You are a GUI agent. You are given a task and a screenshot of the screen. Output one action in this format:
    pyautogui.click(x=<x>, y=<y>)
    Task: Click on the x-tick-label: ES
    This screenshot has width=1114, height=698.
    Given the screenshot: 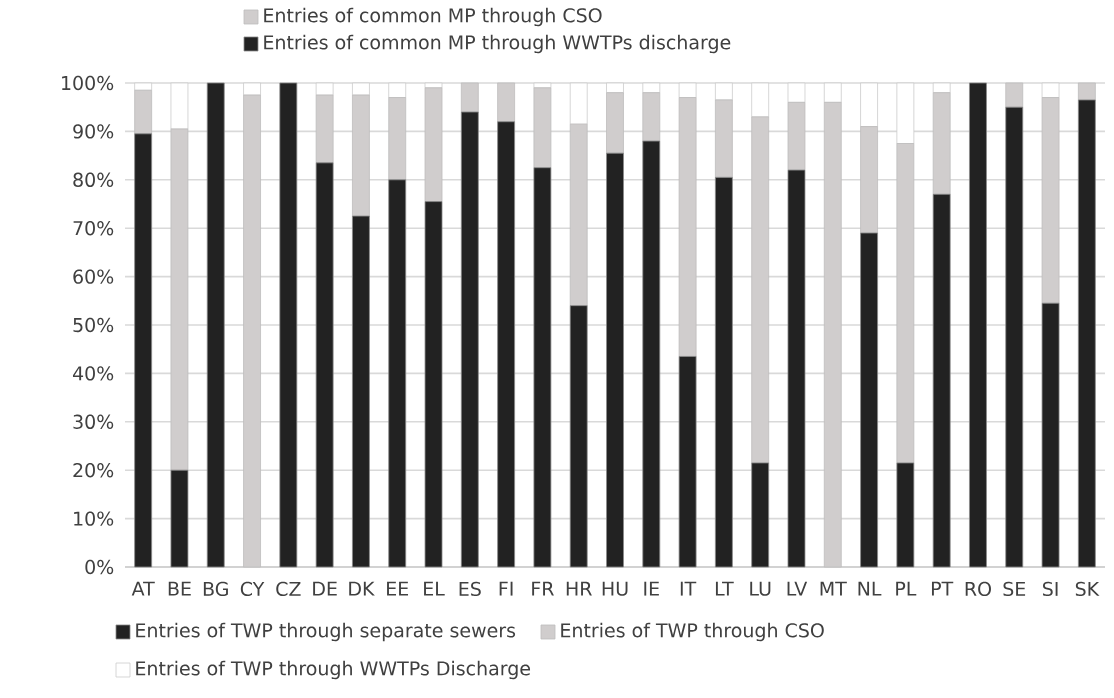 What is the action you would take?
    pyautogui.click(x=470, y=589)
    